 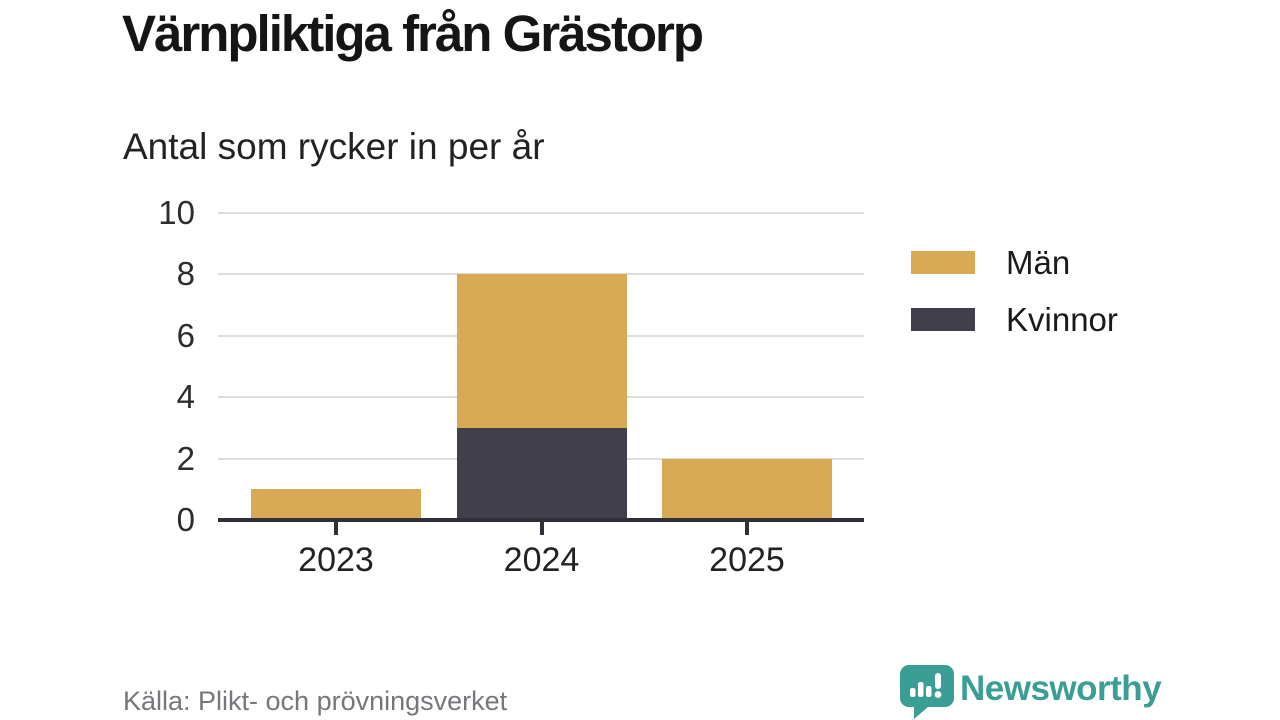 I want to click on source-note: Källa: Plikt- och prövningsverket, so click(x=315, y=701).